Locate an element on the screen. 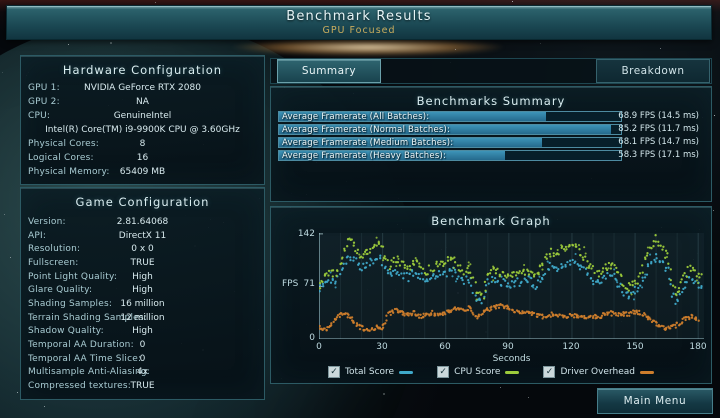  benchmark-bar-value: 58.3 FPS (17.1 ms) is located at coordinates (658, 155).